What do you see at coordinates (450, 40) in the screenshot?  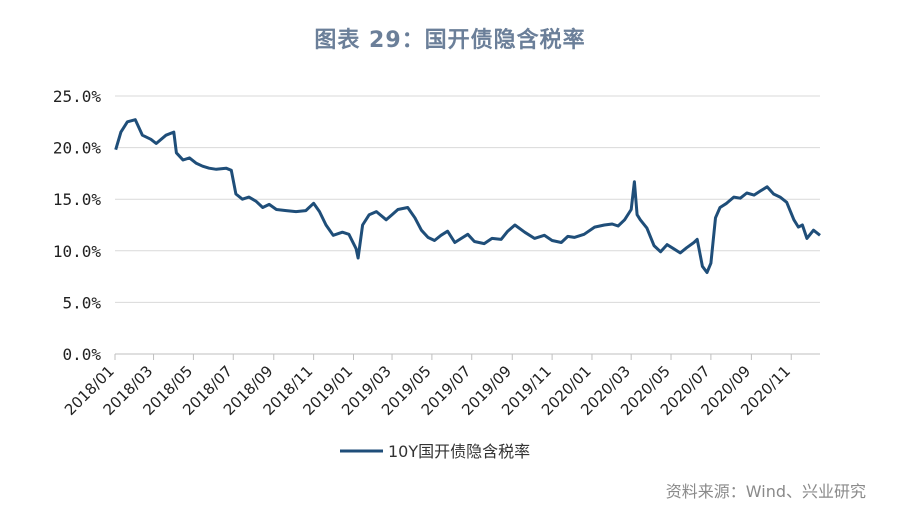 I see `chart-title: 图表 29：国开债隐含税率` at bounding box center [450, 40].